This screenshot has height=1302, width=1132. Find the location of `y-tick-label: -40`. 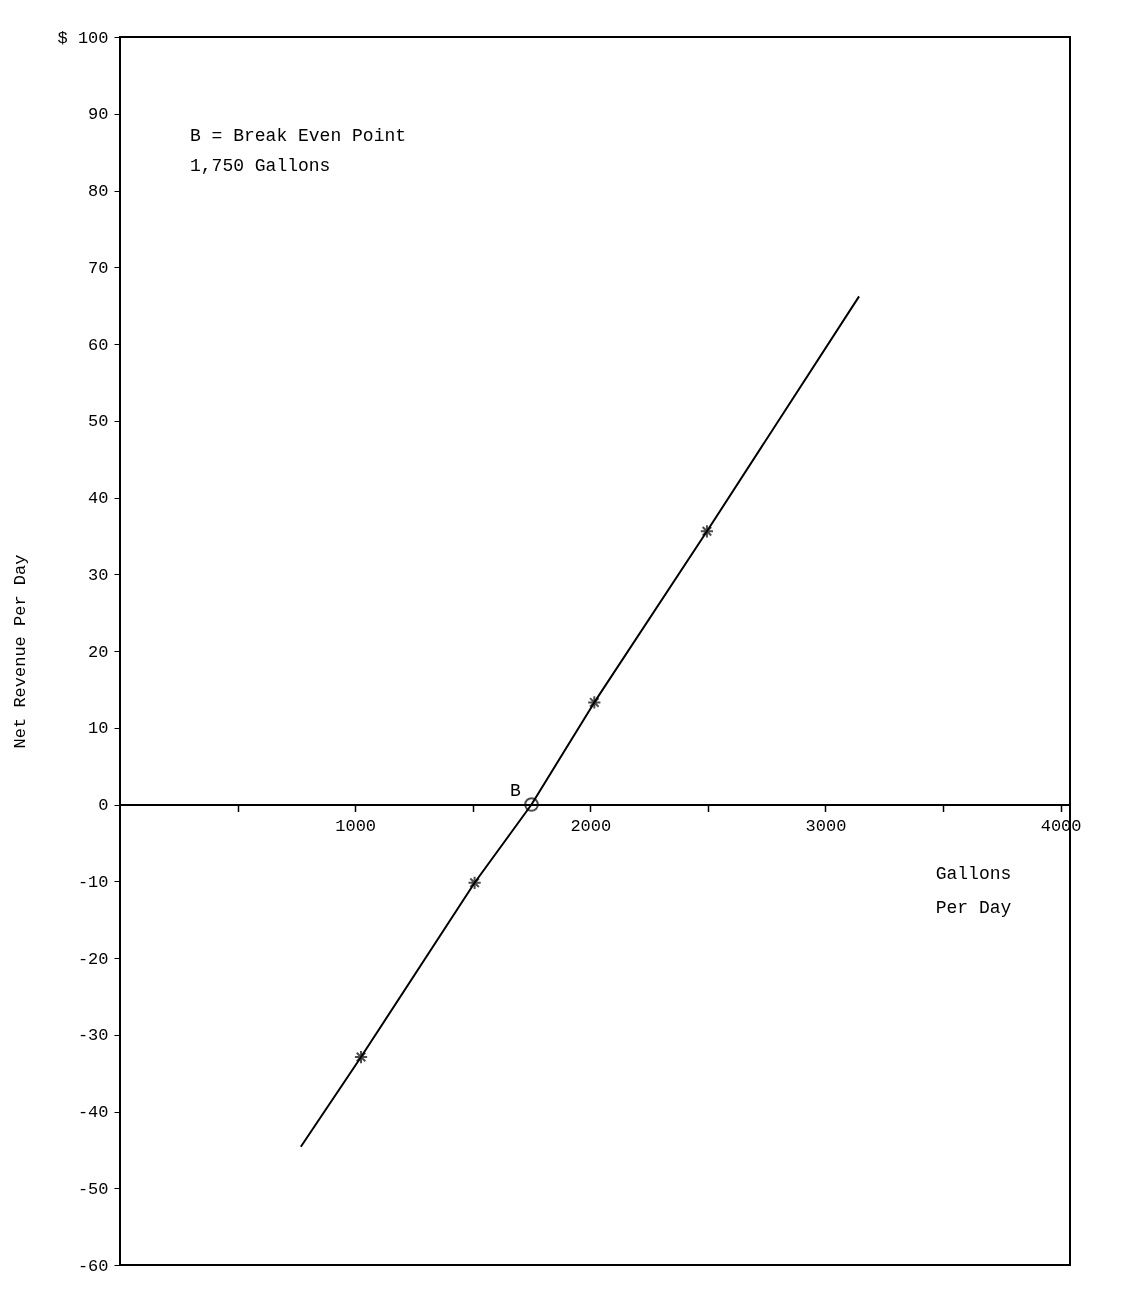

y-tick-label: -40 is located at coordinates (93, 1112).